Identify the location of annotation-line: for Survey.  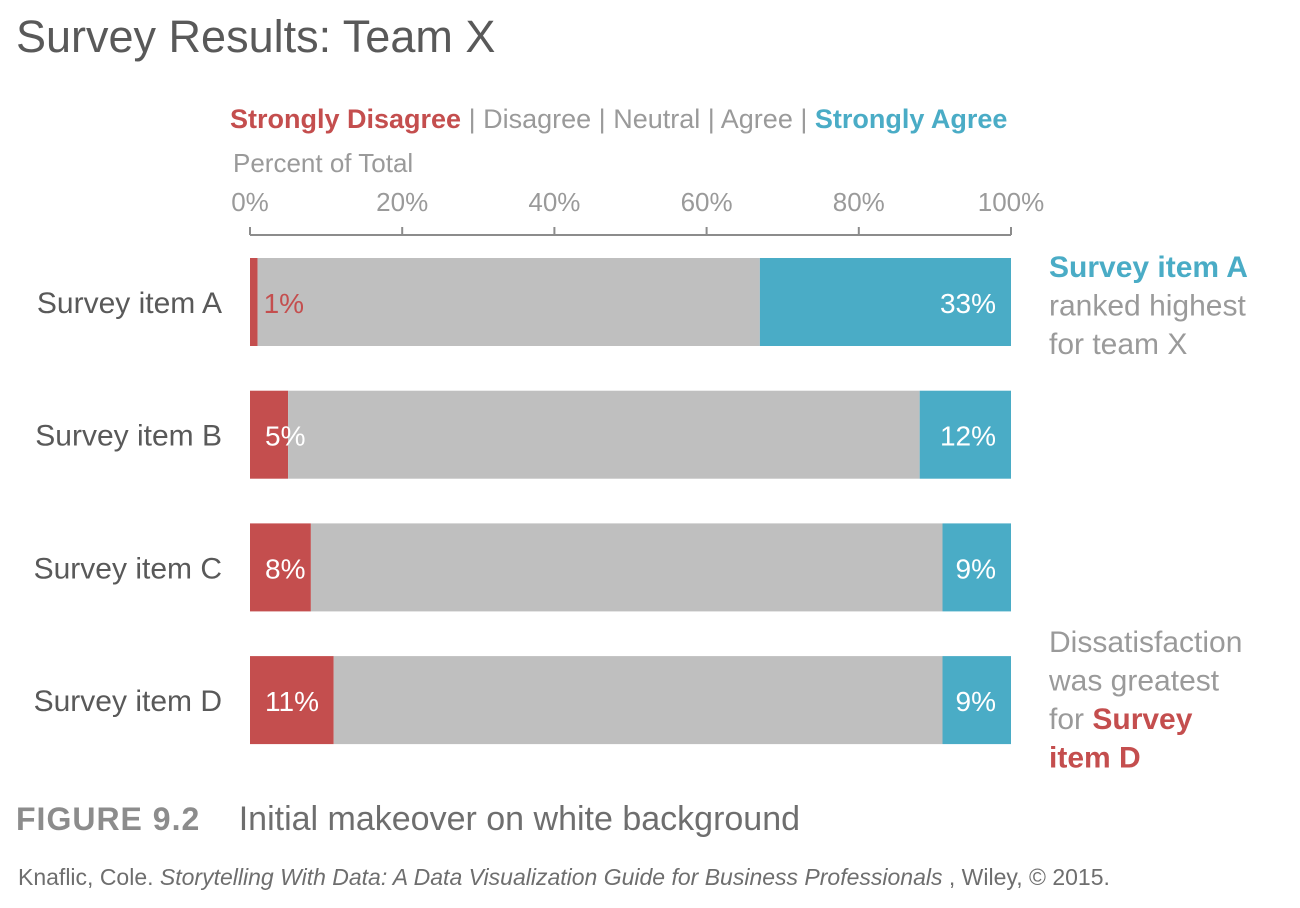
(1121, 719).